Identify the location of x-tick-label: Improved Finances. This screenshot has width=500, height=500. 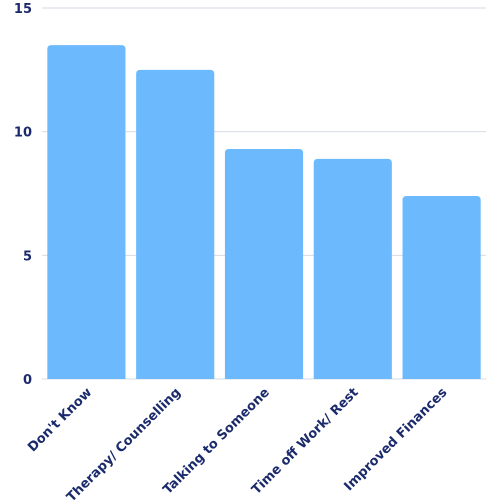
(396, 439).